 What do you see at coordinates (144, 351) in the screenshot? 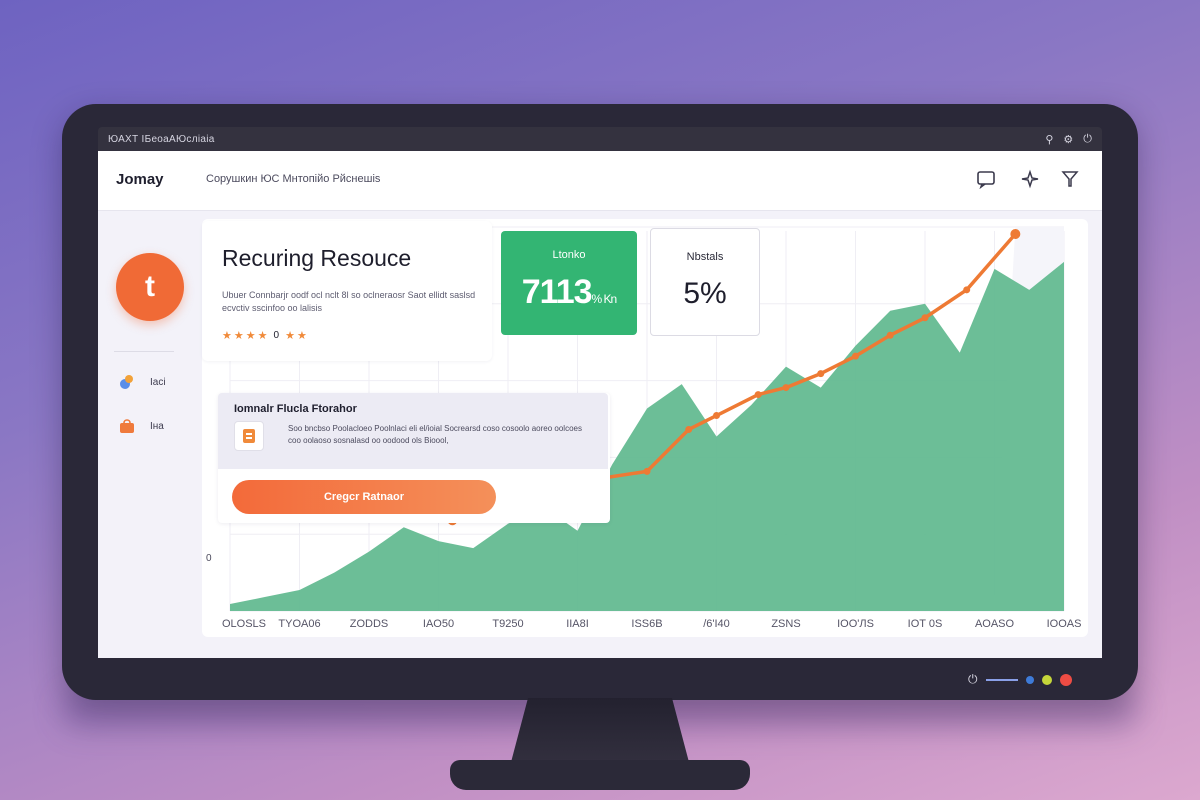
I see `sidebar-divider` at bounding box center [144, 351].